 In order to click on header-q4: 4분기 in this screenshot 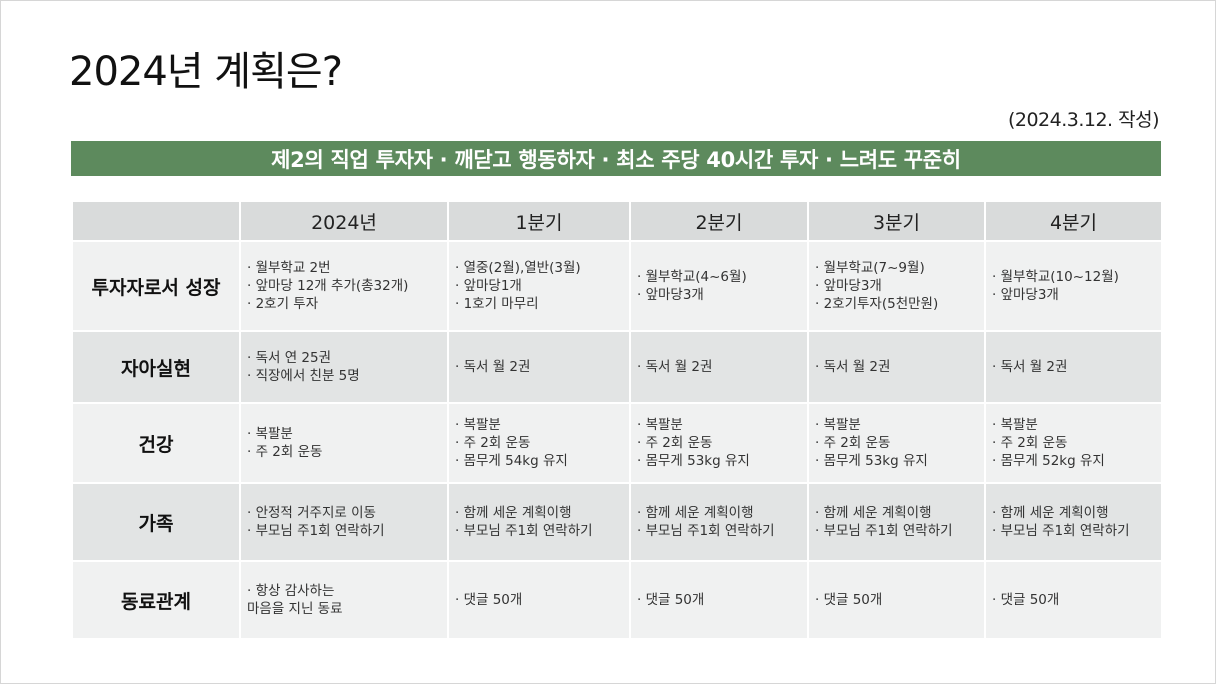, I will do `click(1073, 221)`.